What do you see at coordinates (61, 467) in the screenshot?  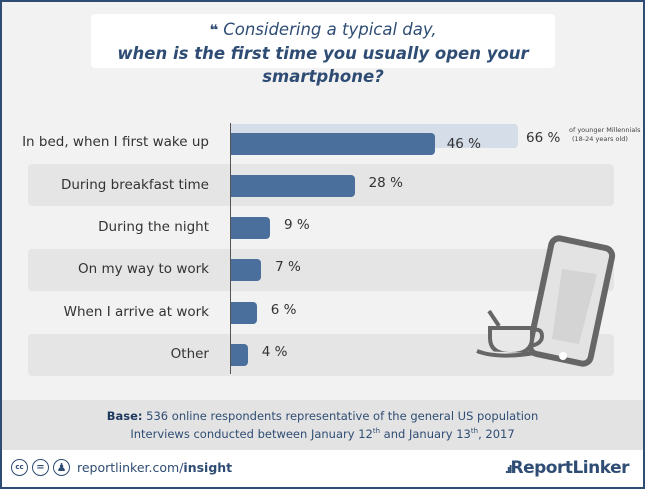 I see `attribution-icon: ♟` at bounding box center [61, 467].